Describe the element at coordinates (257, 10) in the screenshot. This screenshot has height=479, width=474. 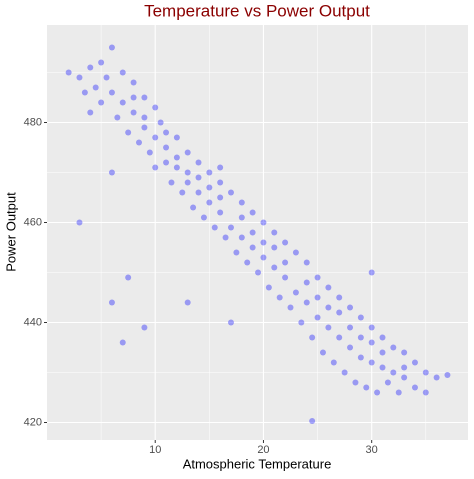
I see `chart-title: Temperature vs Power Output` at that location.